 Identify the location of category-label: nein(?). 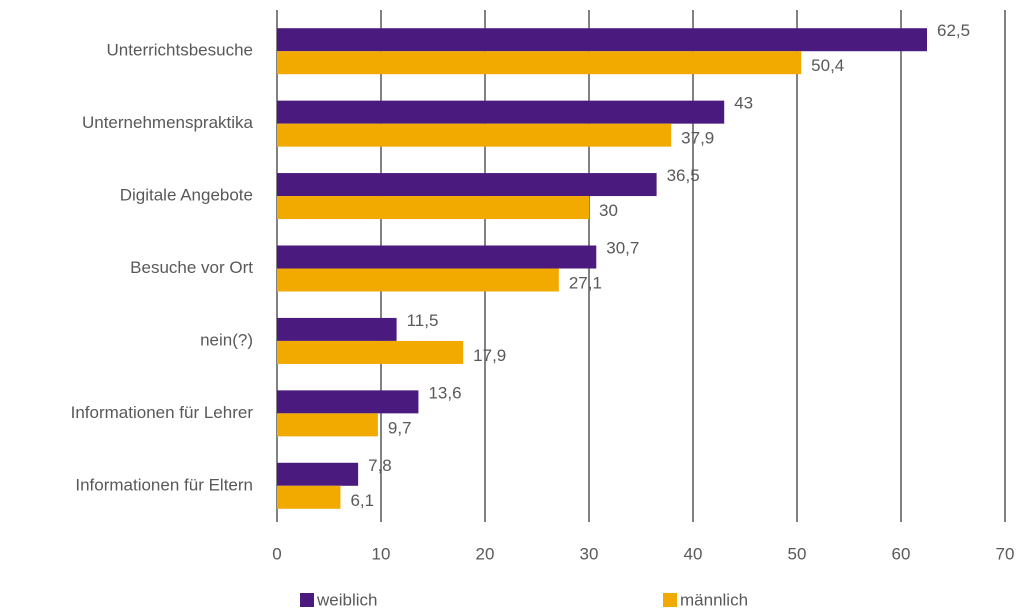
(226, 339).